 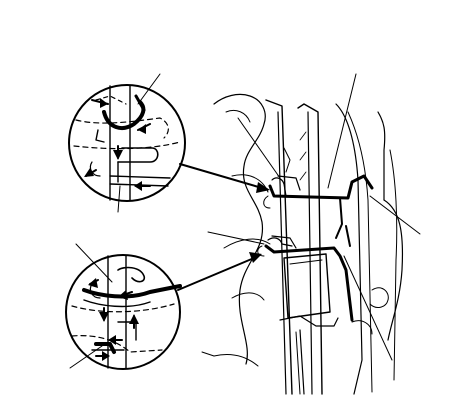 What do you see at coordinates (305, 273) in the screenshot?
I see `lower-wire-hook` at bounding box center [305, 273].